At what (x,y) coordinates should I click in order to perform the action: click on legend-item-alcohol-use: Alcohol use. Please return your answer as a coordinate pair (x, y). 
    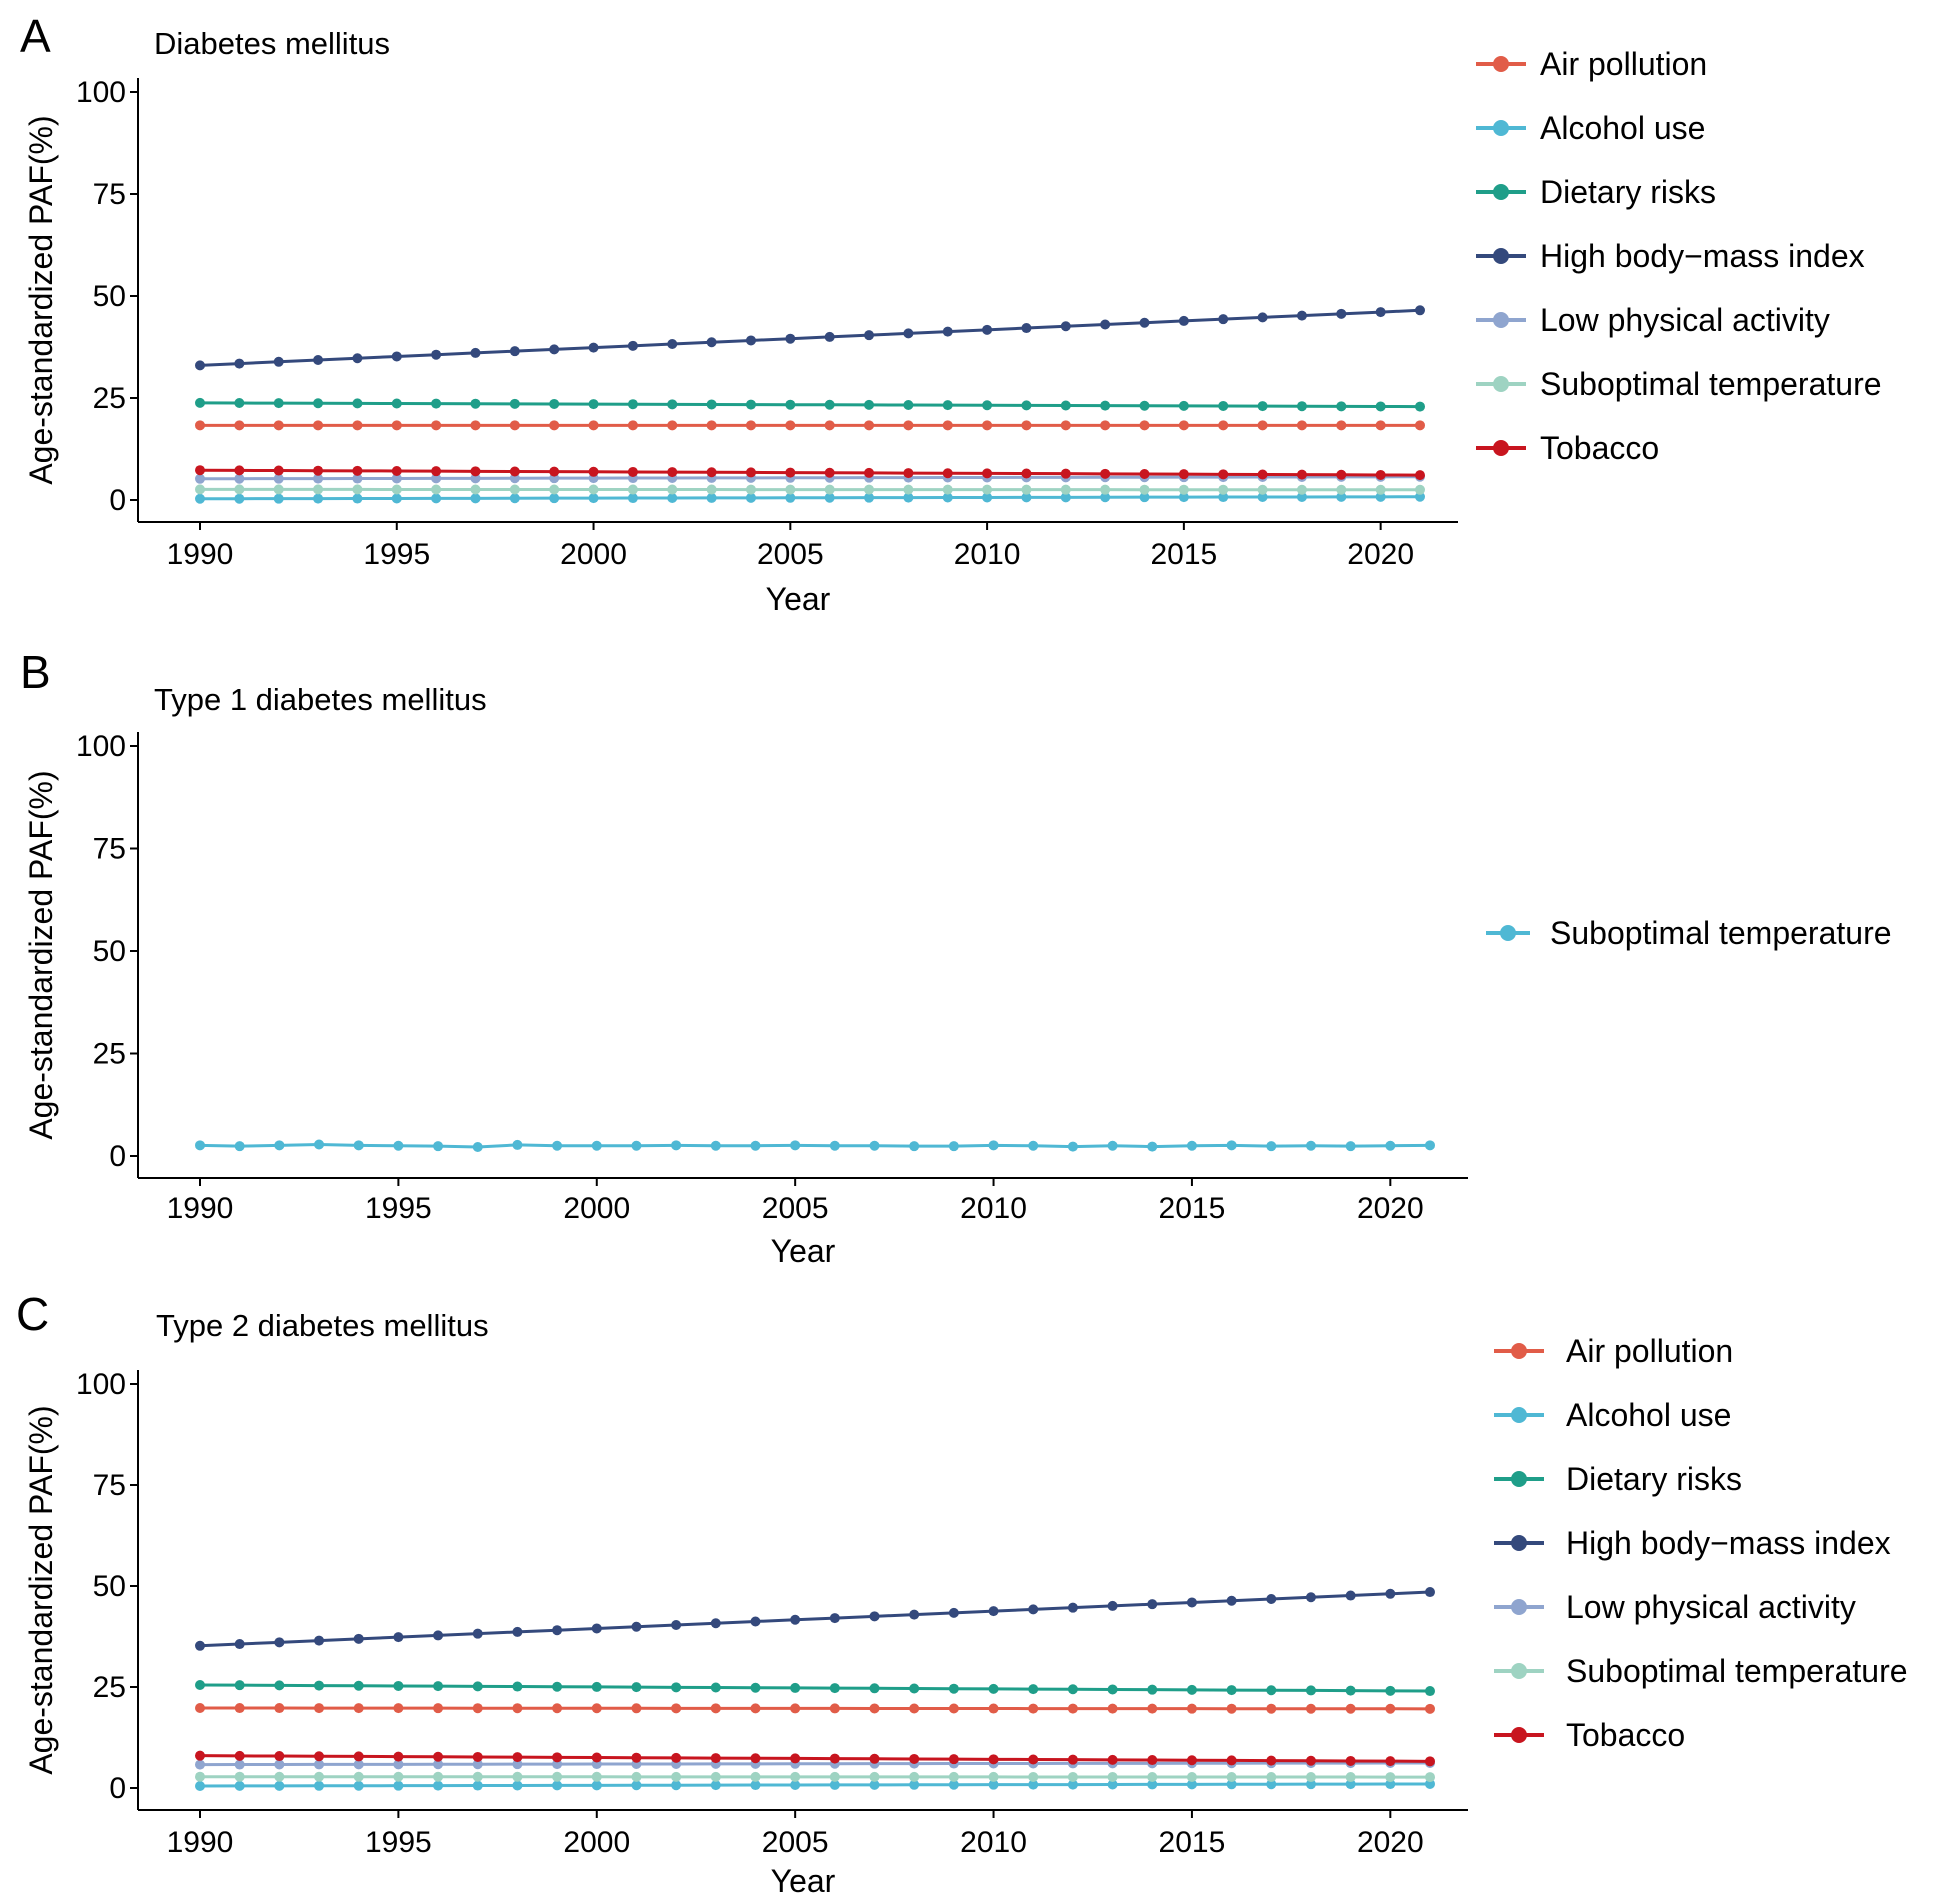
    Looking at the image, I should click on (1612, 1415).